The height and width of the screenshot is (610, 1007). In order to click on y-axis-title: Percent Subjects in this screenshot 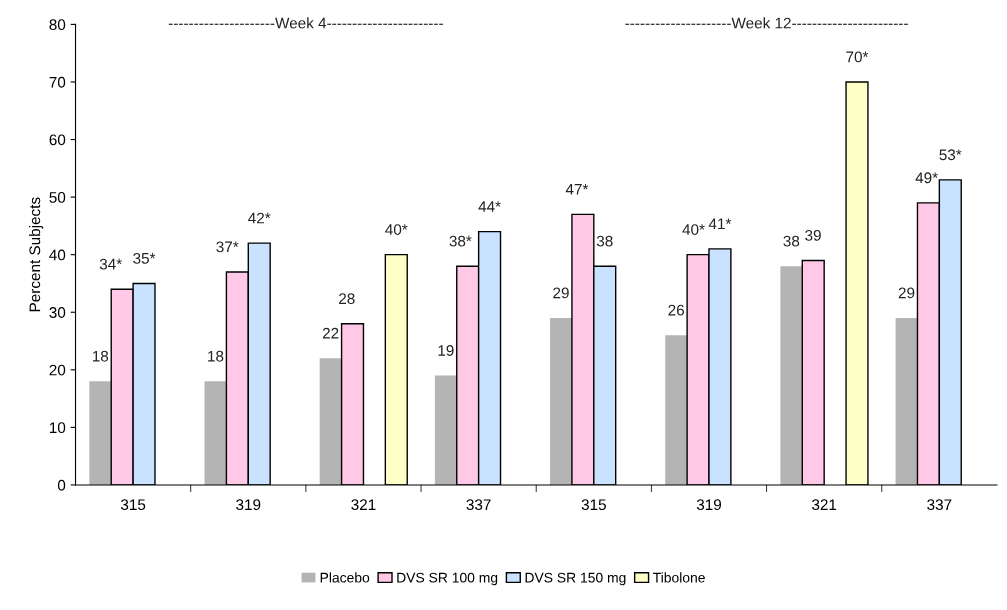, I will do `click(36, 254)`.